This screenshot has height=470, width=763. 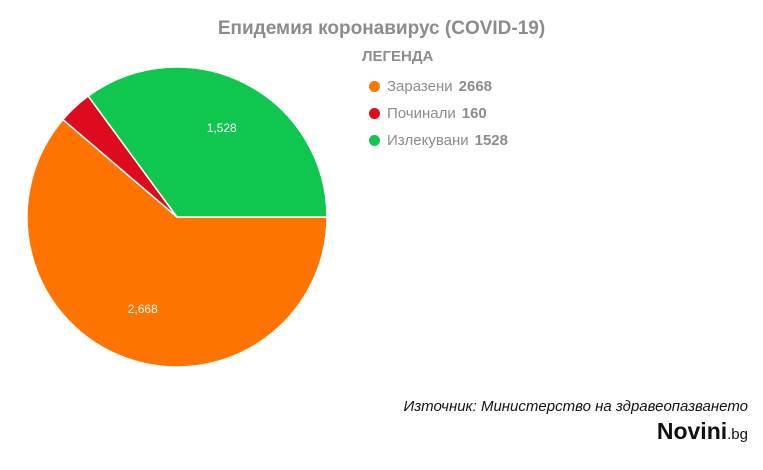 What do you see at coordinates (475, 86) in the screenshot?
I see `legend-value-infected: 2668` at bounding box center [475, 86].